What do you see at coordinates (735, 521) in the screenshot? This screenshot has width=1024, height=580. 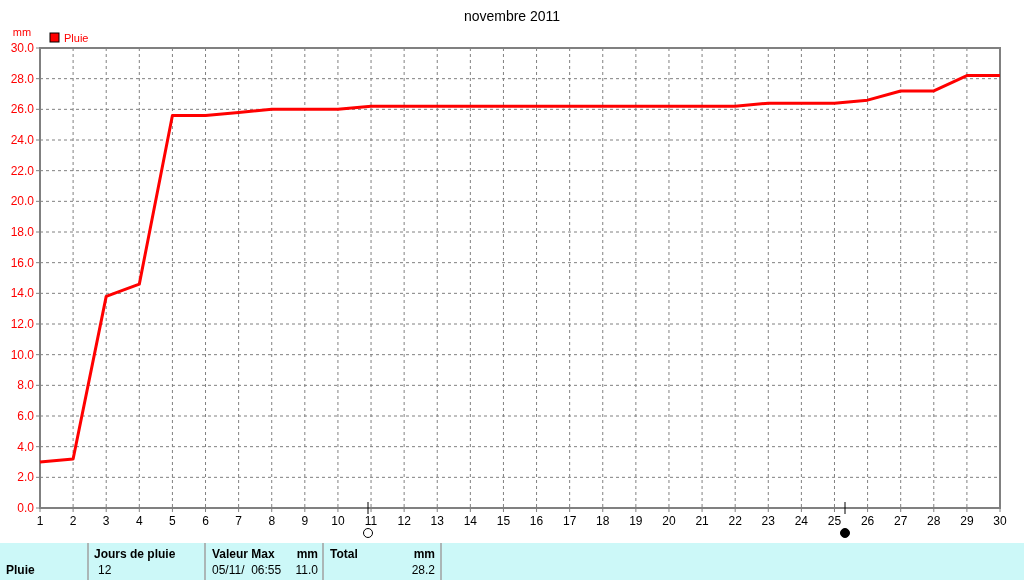 I see `x-tick-label: 22` at bounding box center [735, 521].